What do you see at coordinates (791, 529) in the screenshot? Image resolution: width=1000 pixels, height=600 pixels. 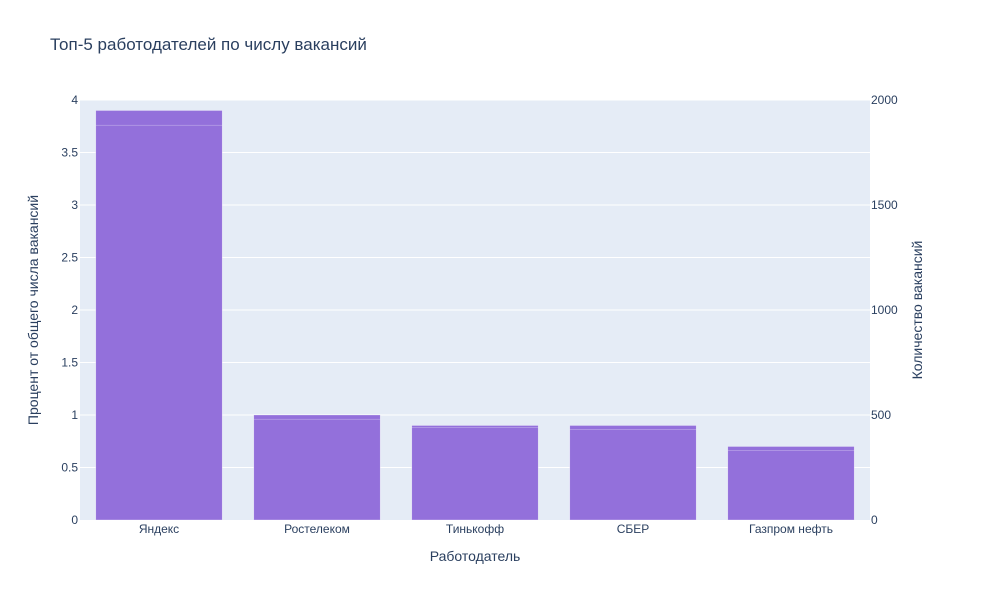 I see `x-tick-label: Газпром нефть` at bounding box center [791, 529].